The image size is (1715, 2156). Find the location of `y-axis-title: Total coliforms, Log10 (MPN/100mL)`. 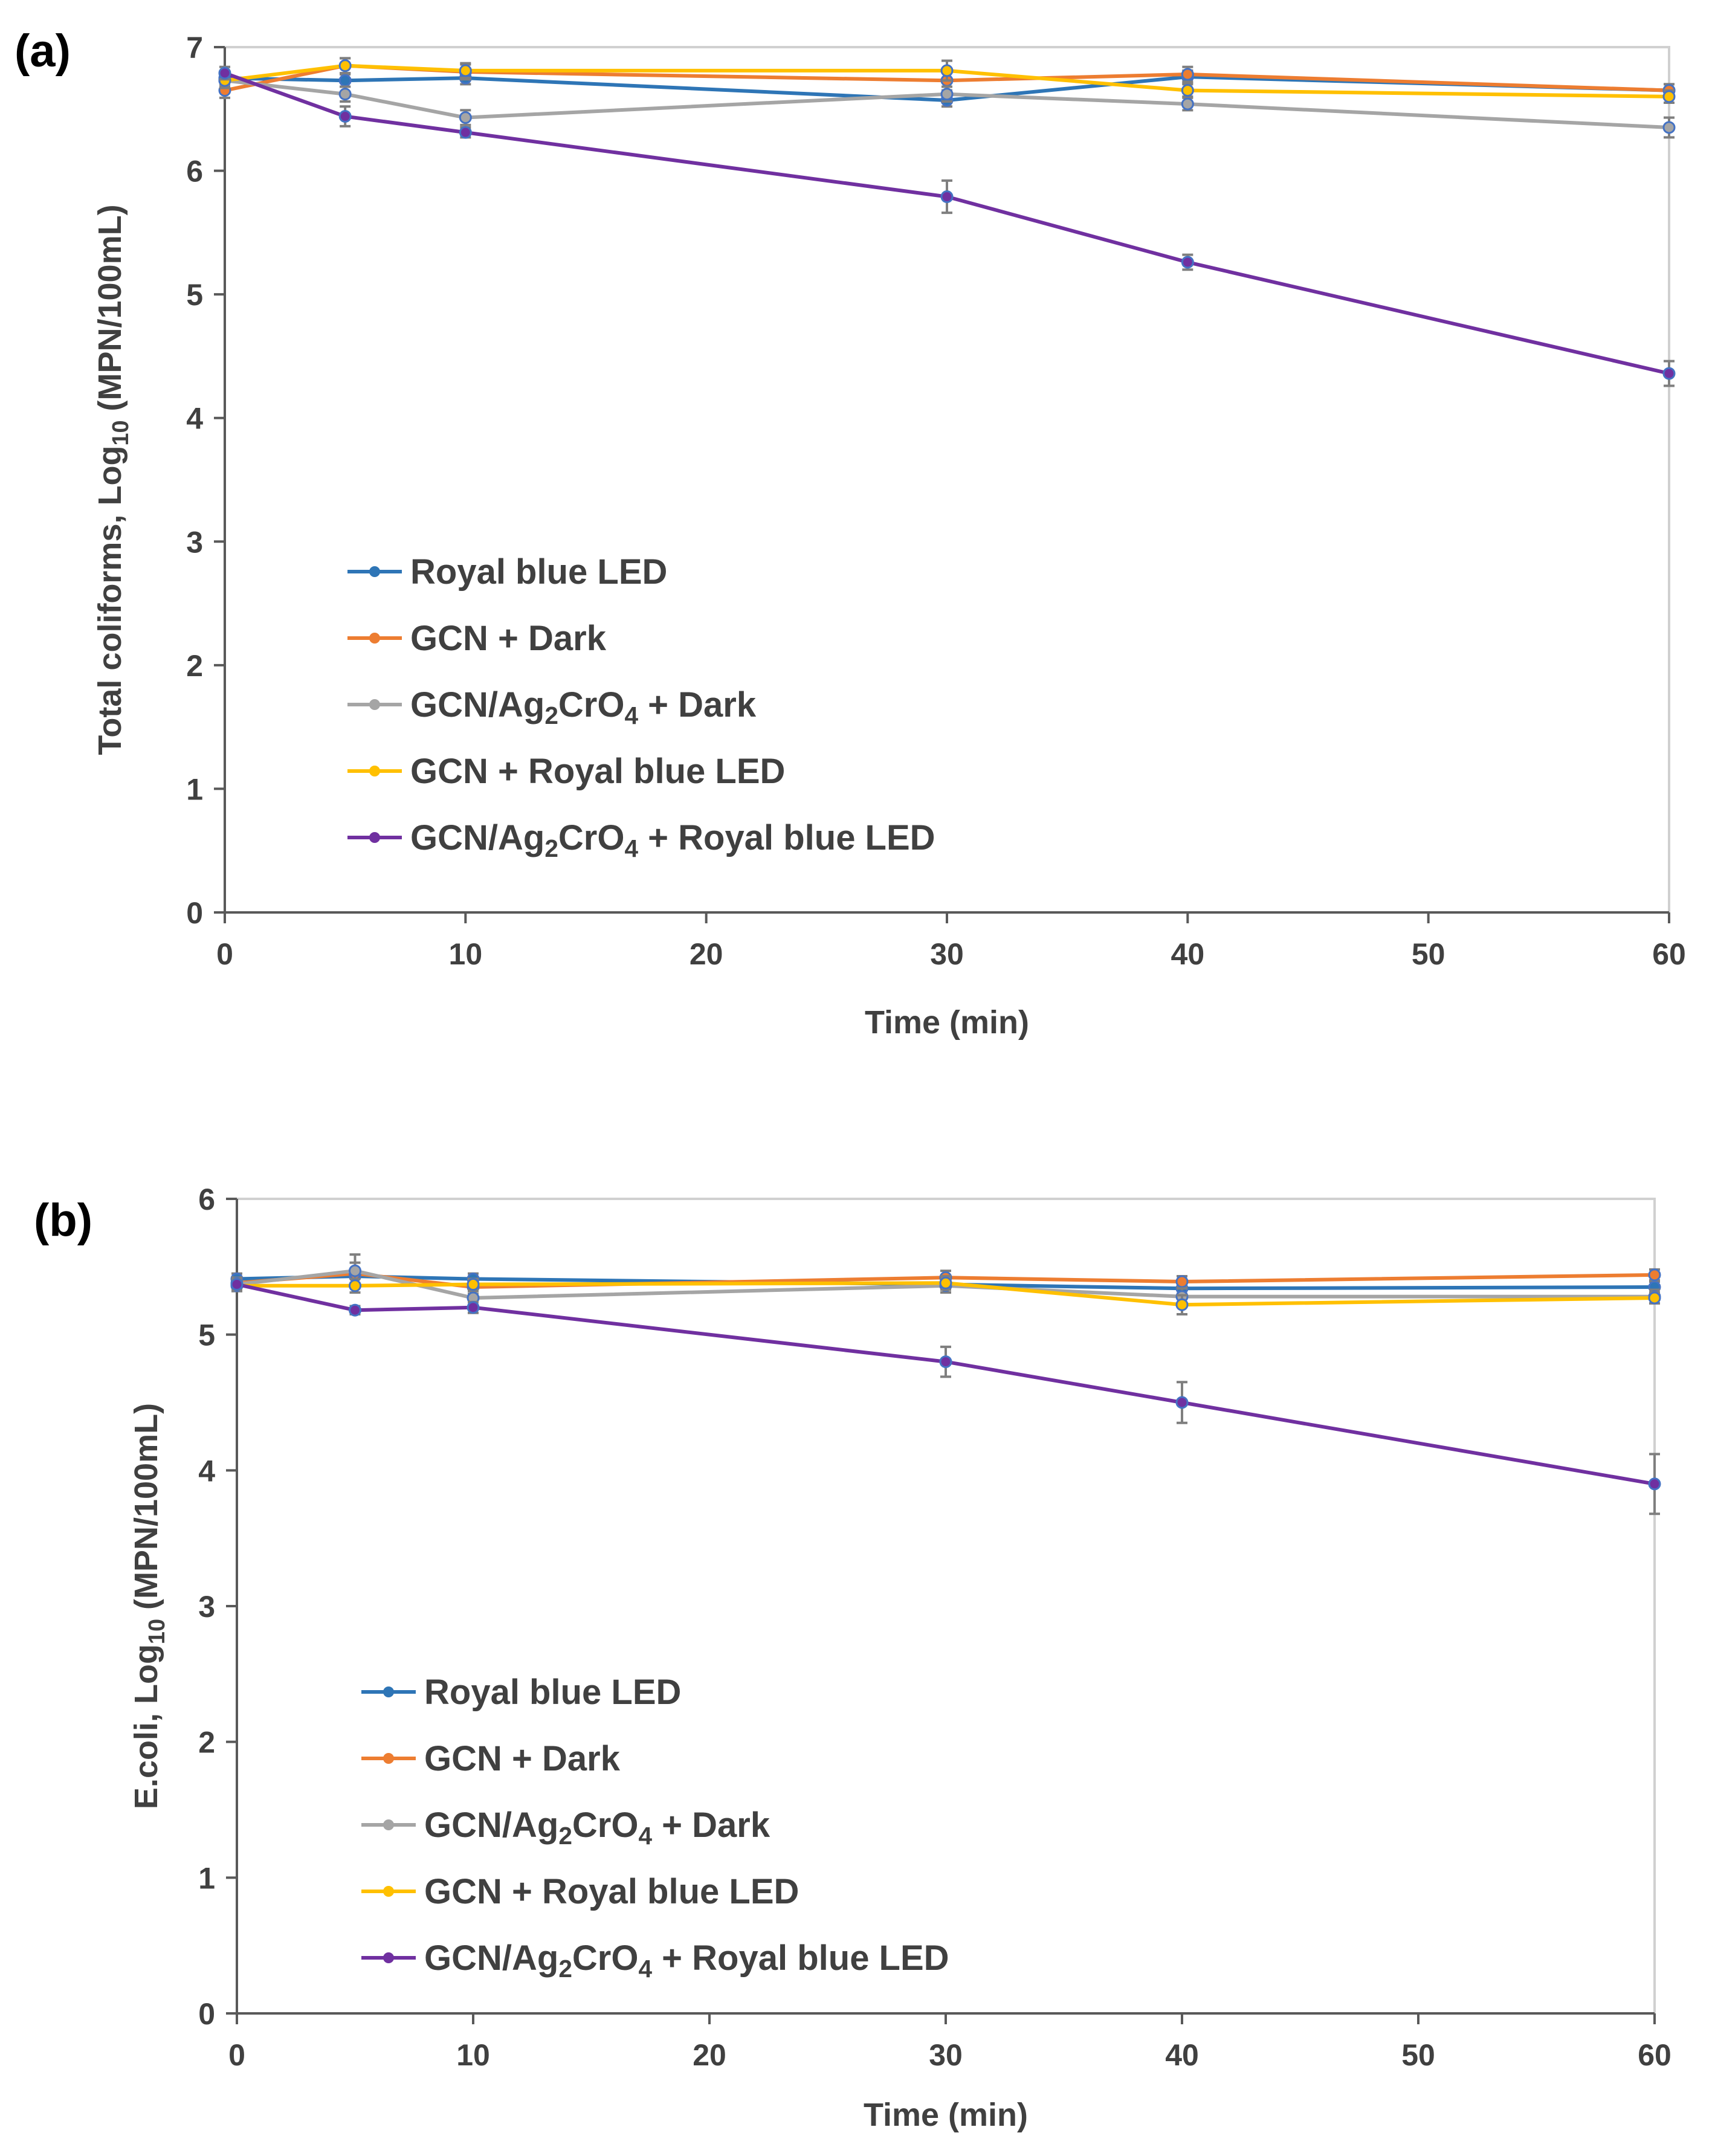

y-axis-title: Total coliforms, Log10 (MPN/100mL) is located at coordinates (113, 479).